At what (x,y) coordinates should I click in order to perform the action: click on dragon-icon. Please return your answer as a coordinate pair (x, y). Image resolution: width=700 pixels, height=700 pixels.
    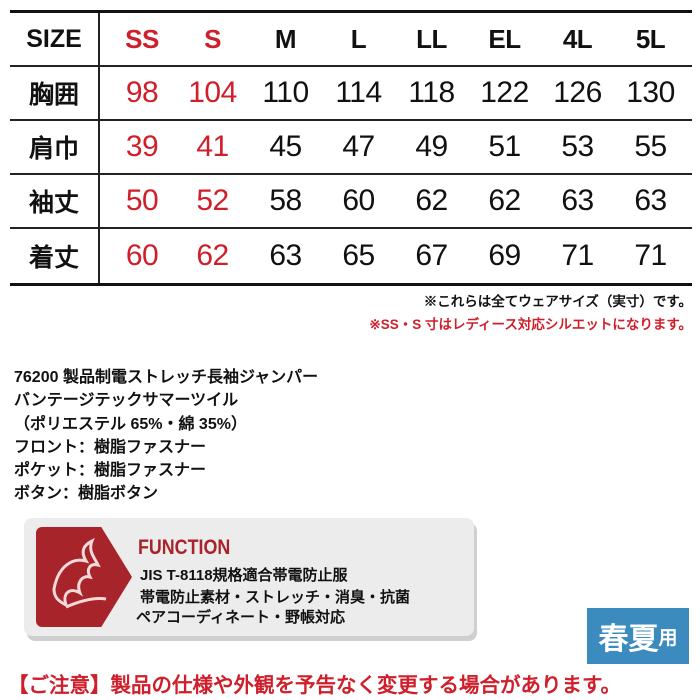
    Looking at the image, I should click on (84, 577).